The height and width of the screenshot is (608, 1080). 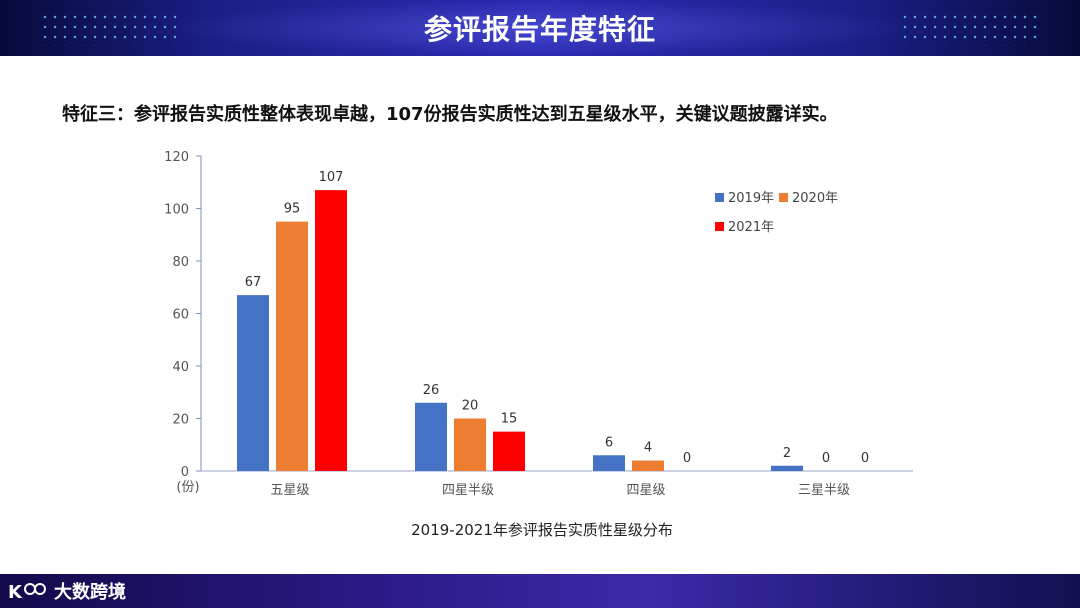 What do you see at coordinates (648, 448) in the screenshot?
I see `data-label: 4` at bounding box center [648, 448].